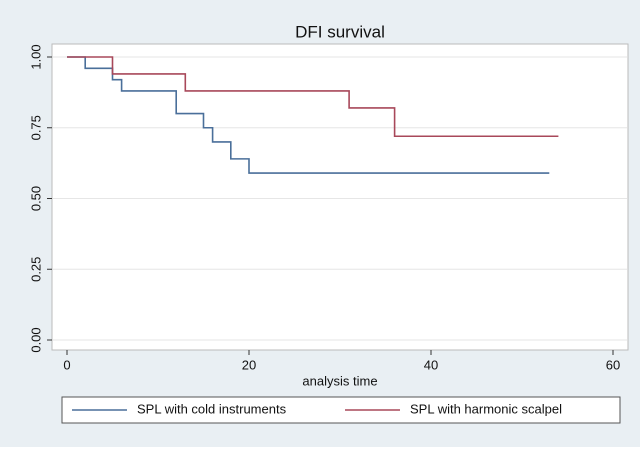 The image size is (640, 452). I want to click on legend-label: SPL with harmonic scalpel, so click(486, 408).